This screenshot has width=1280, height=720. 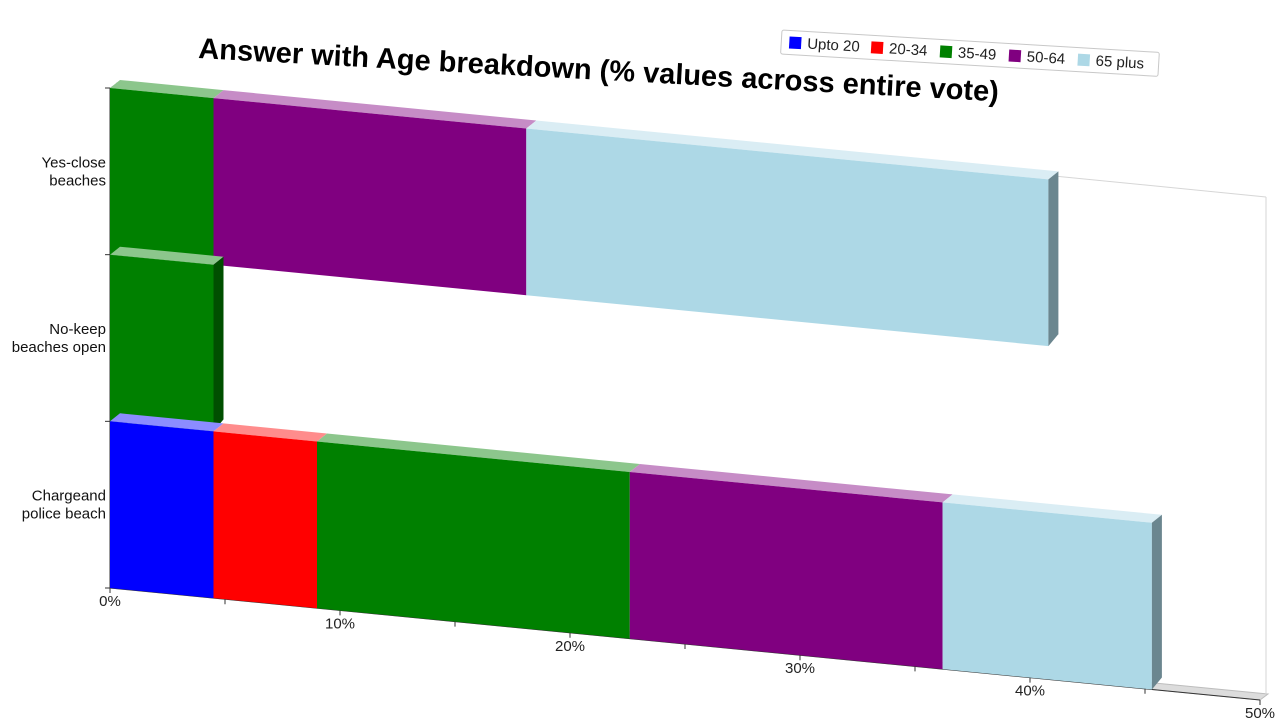 What do you see at coordinates (908, 49) in the screenshot?
I see `legend-label: 20-34` at bounding box center [908, 49].